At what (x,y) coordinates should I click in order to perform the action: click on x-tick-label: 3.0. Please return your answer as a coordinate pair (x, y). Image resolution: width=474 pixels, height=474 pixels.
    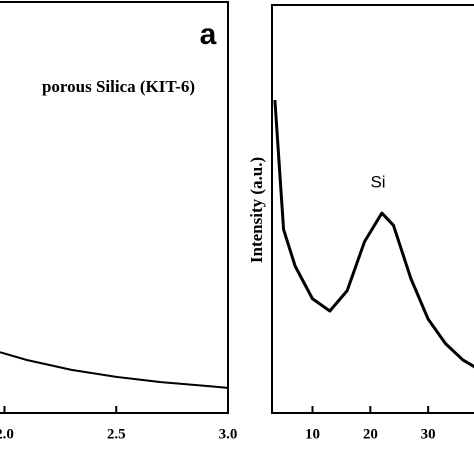
    Looking at the image, I should click on (228, 434).